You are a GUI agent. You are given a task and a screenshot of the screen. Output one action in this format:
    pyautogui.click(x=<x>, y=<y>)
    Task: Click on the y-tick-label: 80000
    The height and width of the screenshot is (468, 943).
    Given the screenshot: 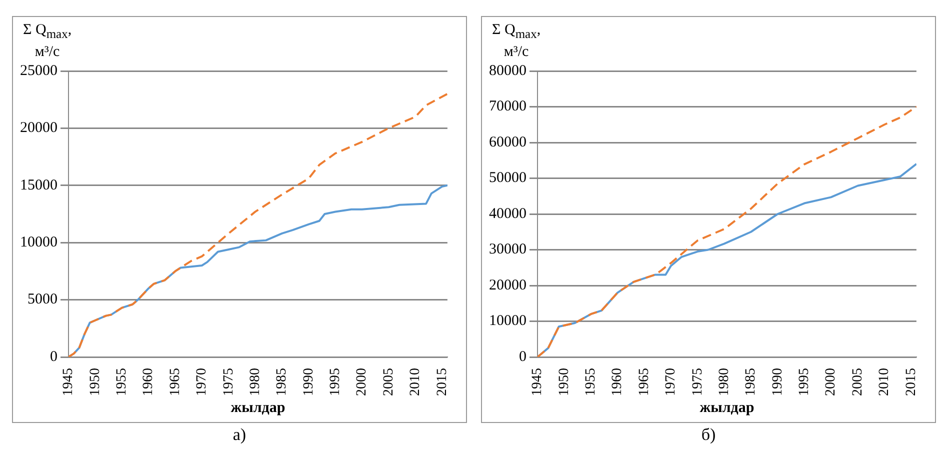 What is the action you would take?
    pyautogui.click(x=507, y=70)
    